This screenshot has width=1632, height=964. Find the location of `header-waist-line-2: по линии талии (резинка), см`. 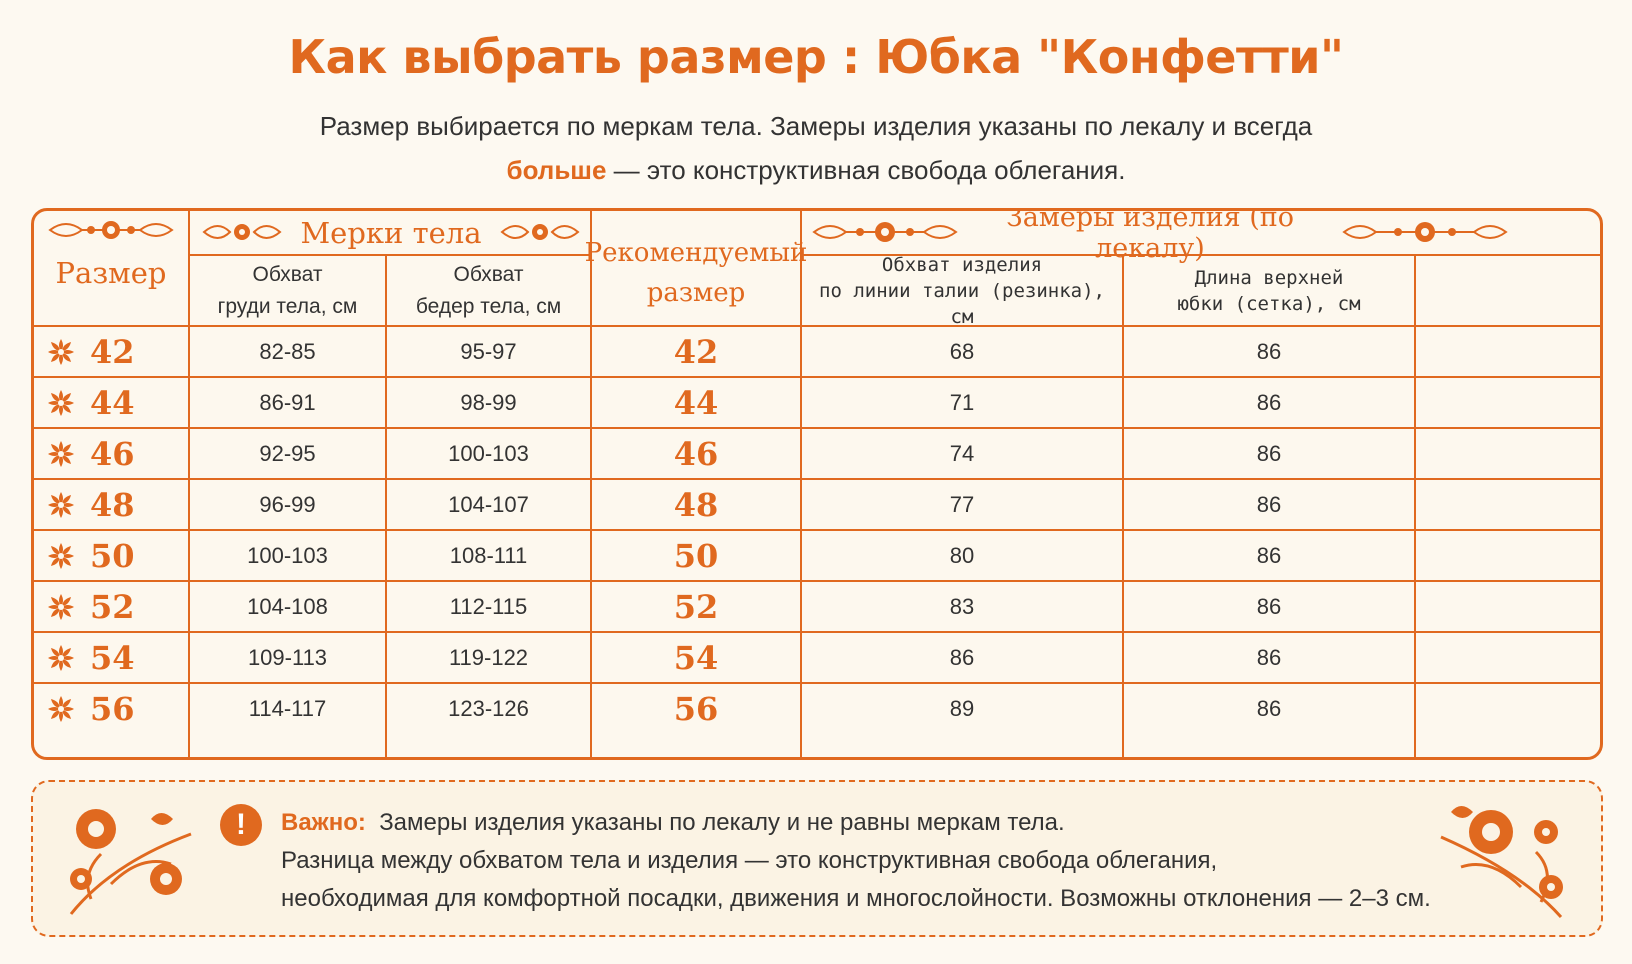

header-waist-line-2: по линии талии (резинка), см is located at coordinates (962, 304).